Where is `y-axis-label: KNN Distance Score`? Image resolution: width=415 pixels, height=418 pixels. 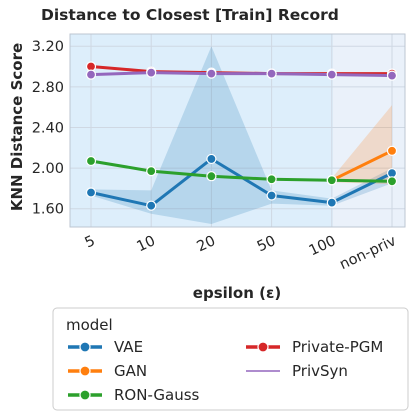 y-axis-label: KNN Distance Score is located at coordinates (17, 127).